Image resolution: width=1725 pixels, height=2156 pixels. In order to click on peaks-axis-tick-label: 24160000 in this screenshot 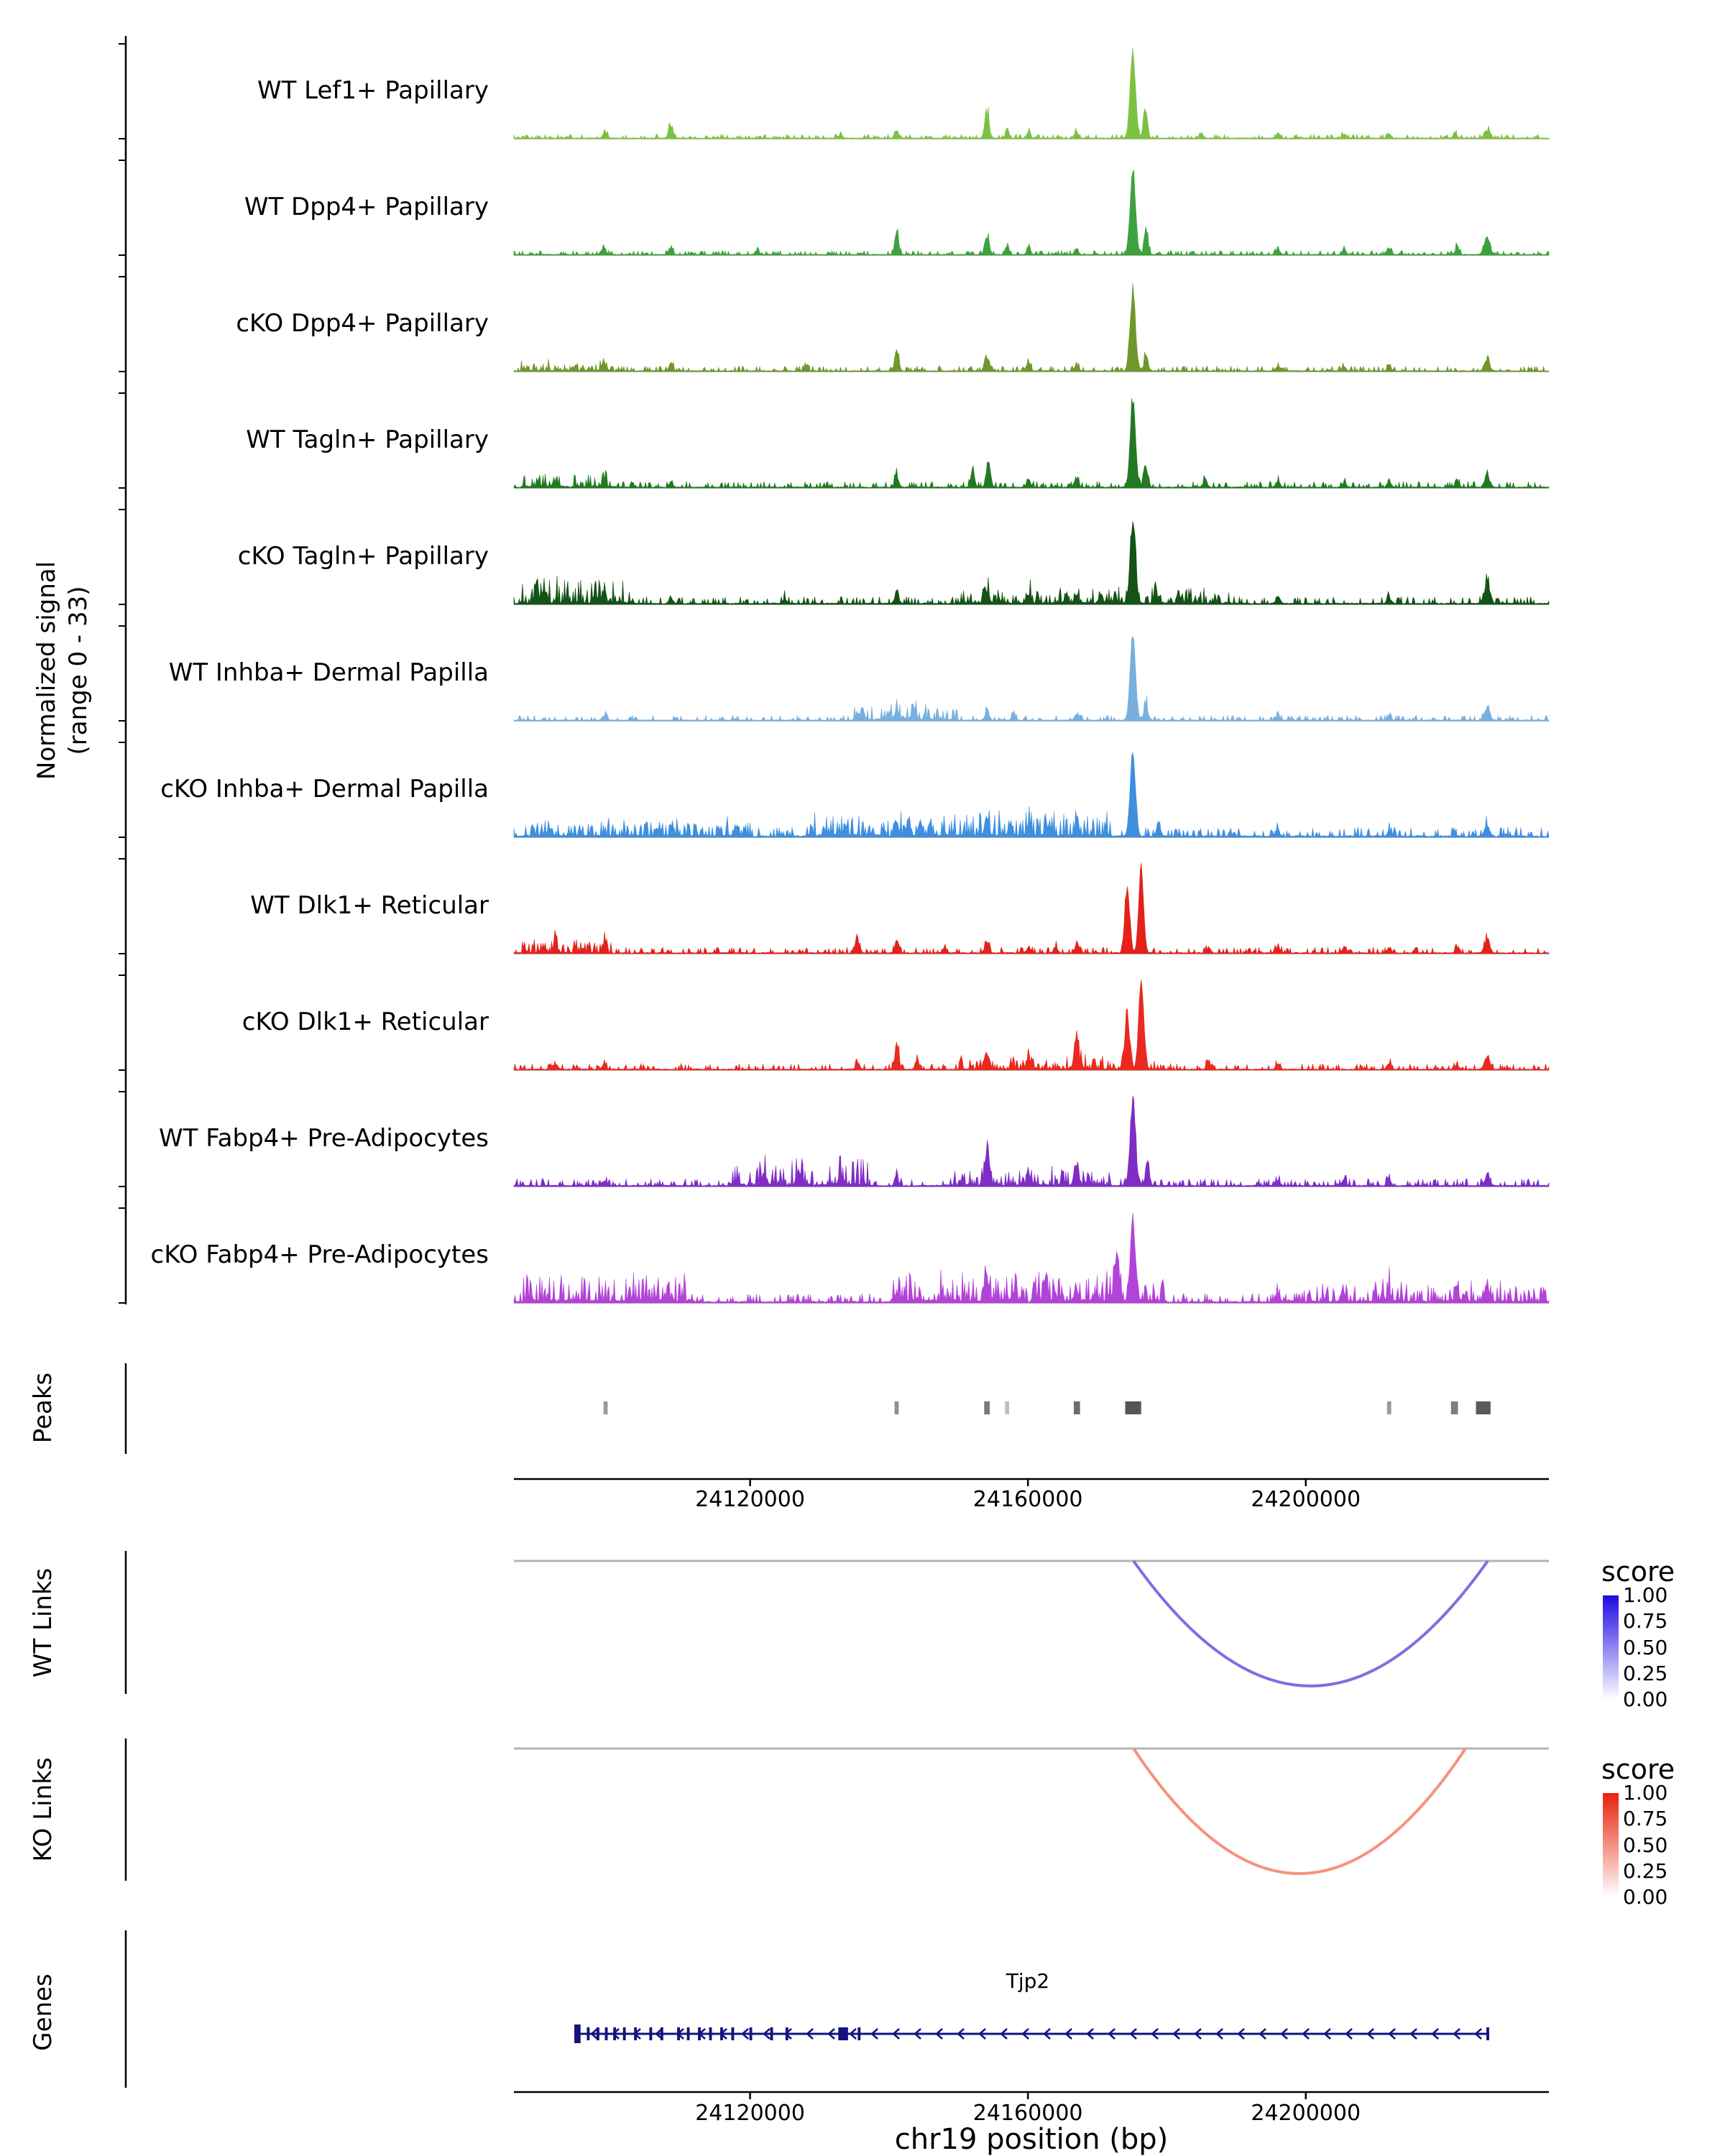, I will do `click(1027, 1499)`.